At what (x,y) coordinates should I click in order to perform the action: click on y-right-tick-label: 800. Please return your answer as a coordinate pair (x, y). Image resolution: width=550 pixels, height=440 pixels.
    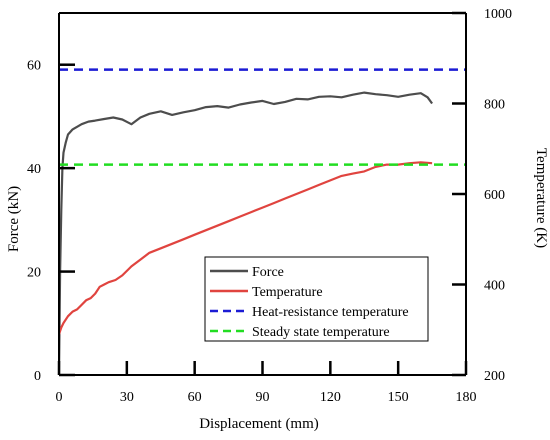
    Looking at the image, I should click on (494, 105).